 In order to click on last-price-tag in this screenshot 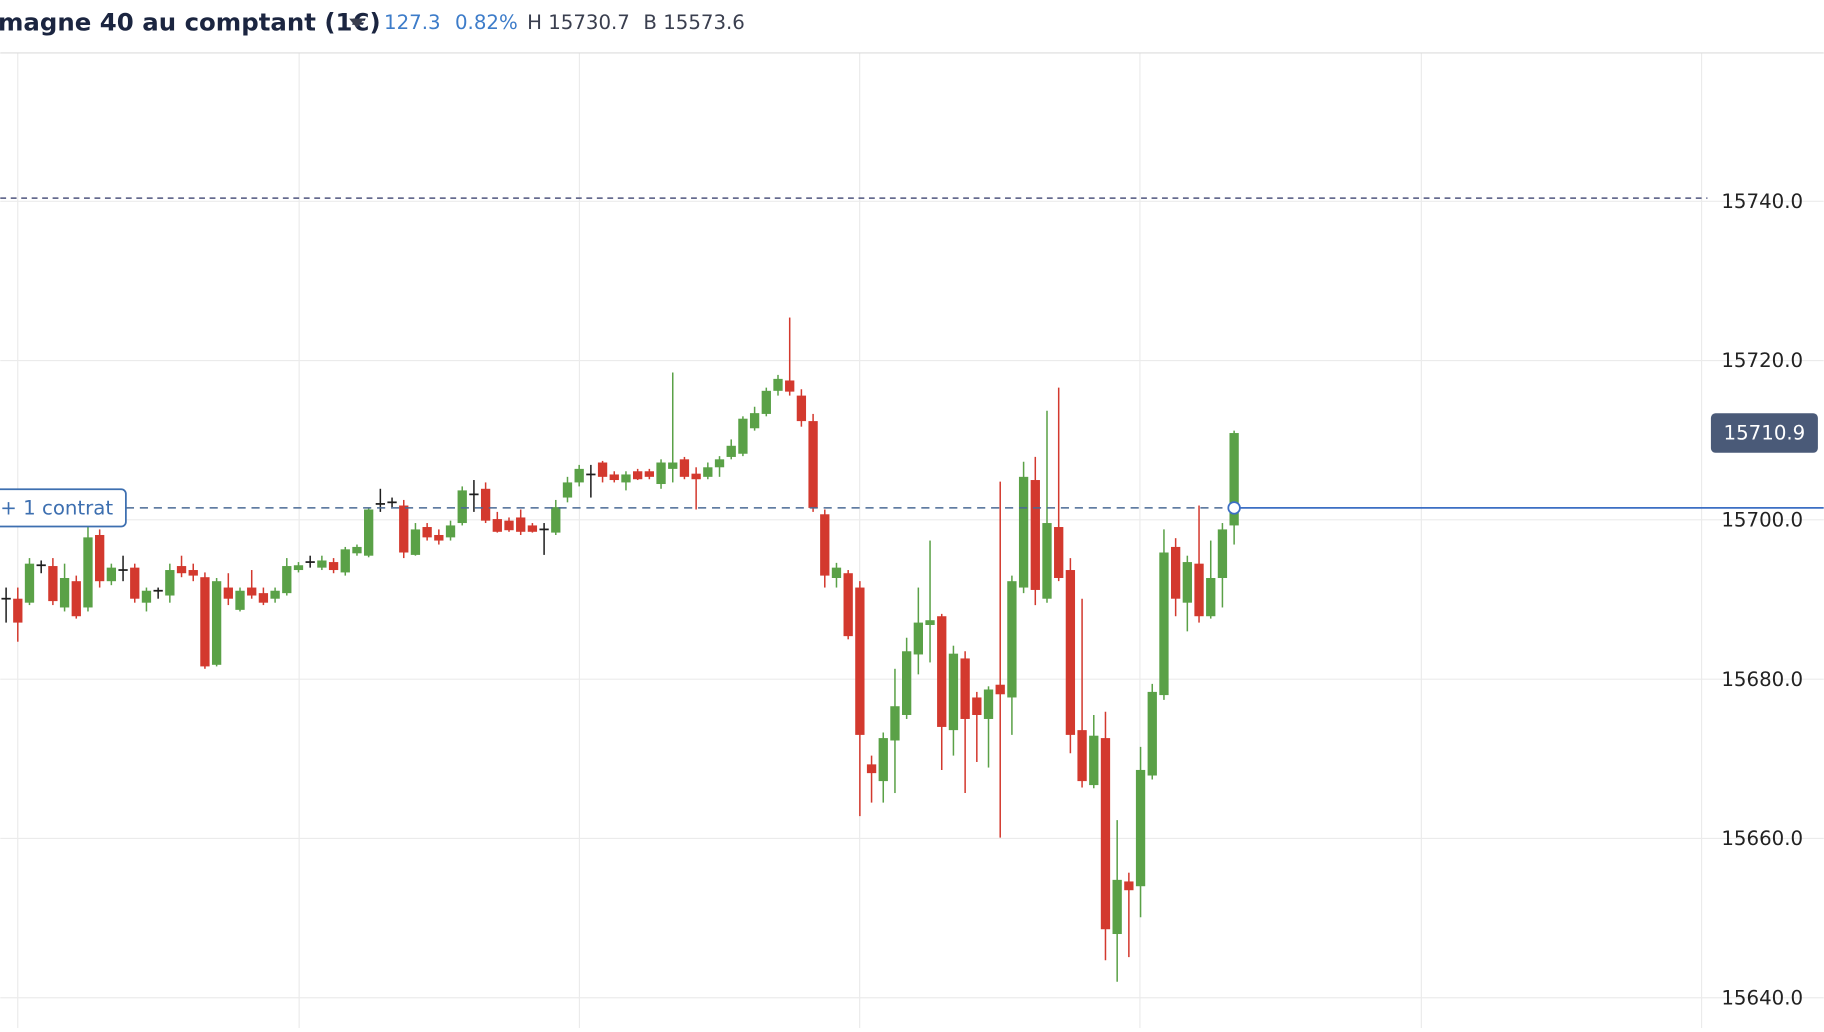, I will do `click(1764, 433)`.